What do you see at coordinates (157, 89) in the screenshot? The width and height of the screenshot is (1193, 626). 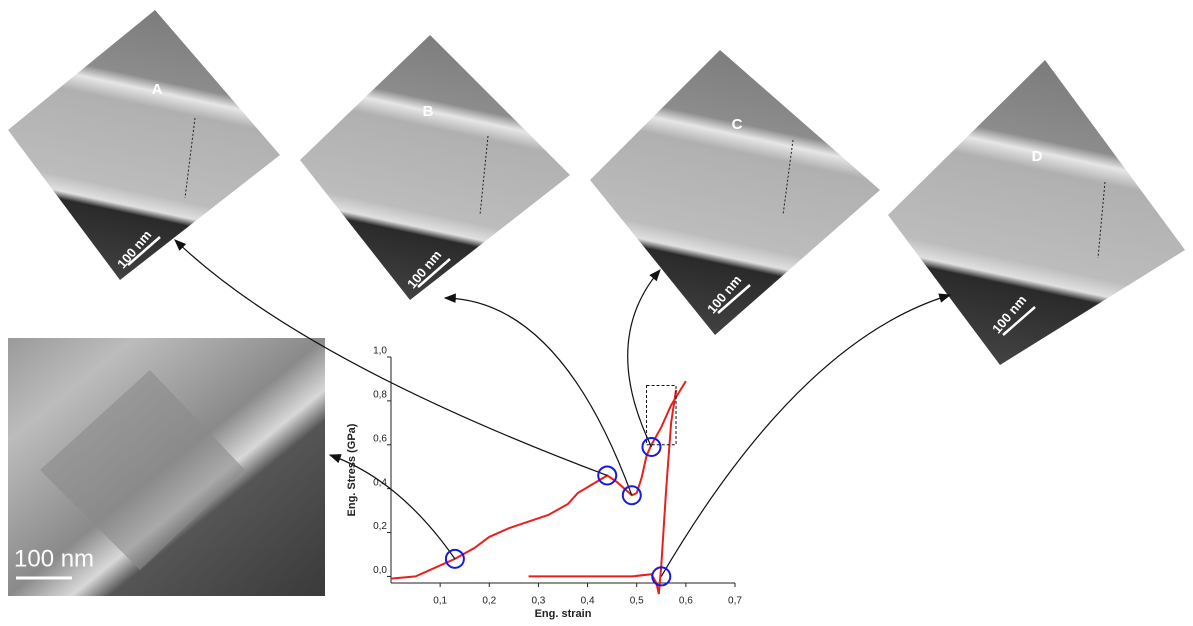 I see `panel-label: A` at bounding box center [157, 89].